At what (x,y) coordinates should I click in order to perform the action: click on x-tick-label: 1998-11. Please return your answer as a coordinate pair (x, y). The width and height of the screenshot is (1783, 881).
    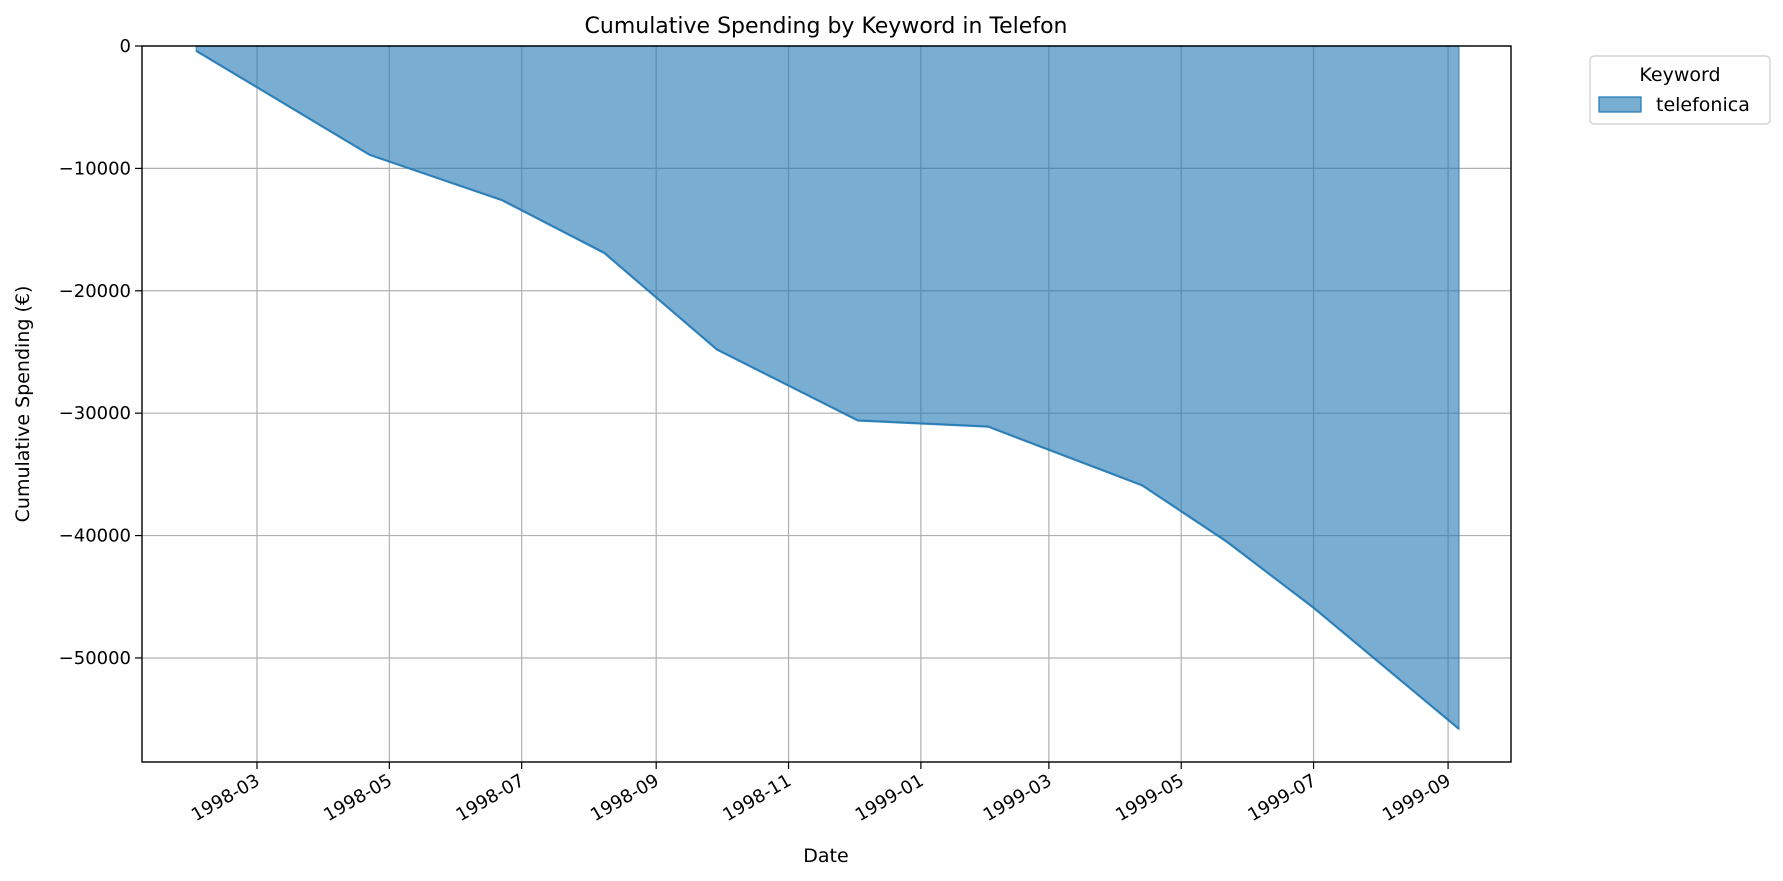
    Looking at the image, I should click on (757, 798).